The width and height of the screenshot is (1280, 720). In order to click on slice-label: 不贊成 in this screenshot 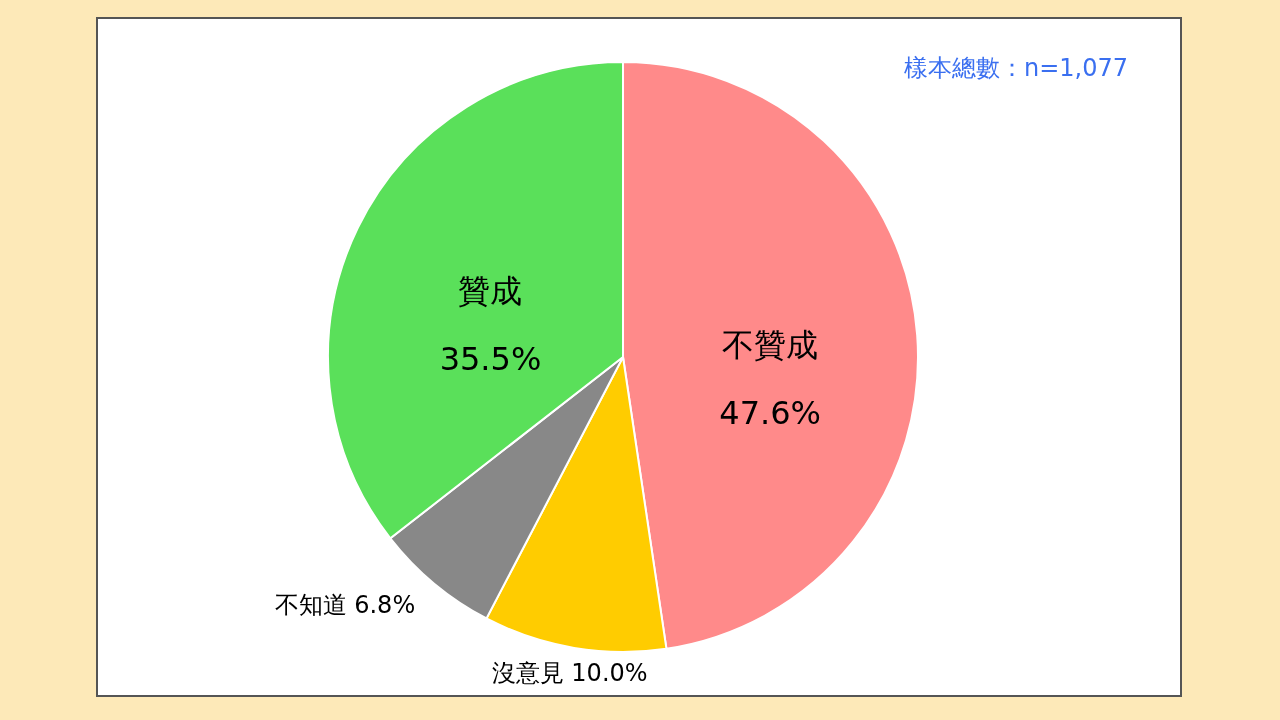, I will do `click(770, 345)`.